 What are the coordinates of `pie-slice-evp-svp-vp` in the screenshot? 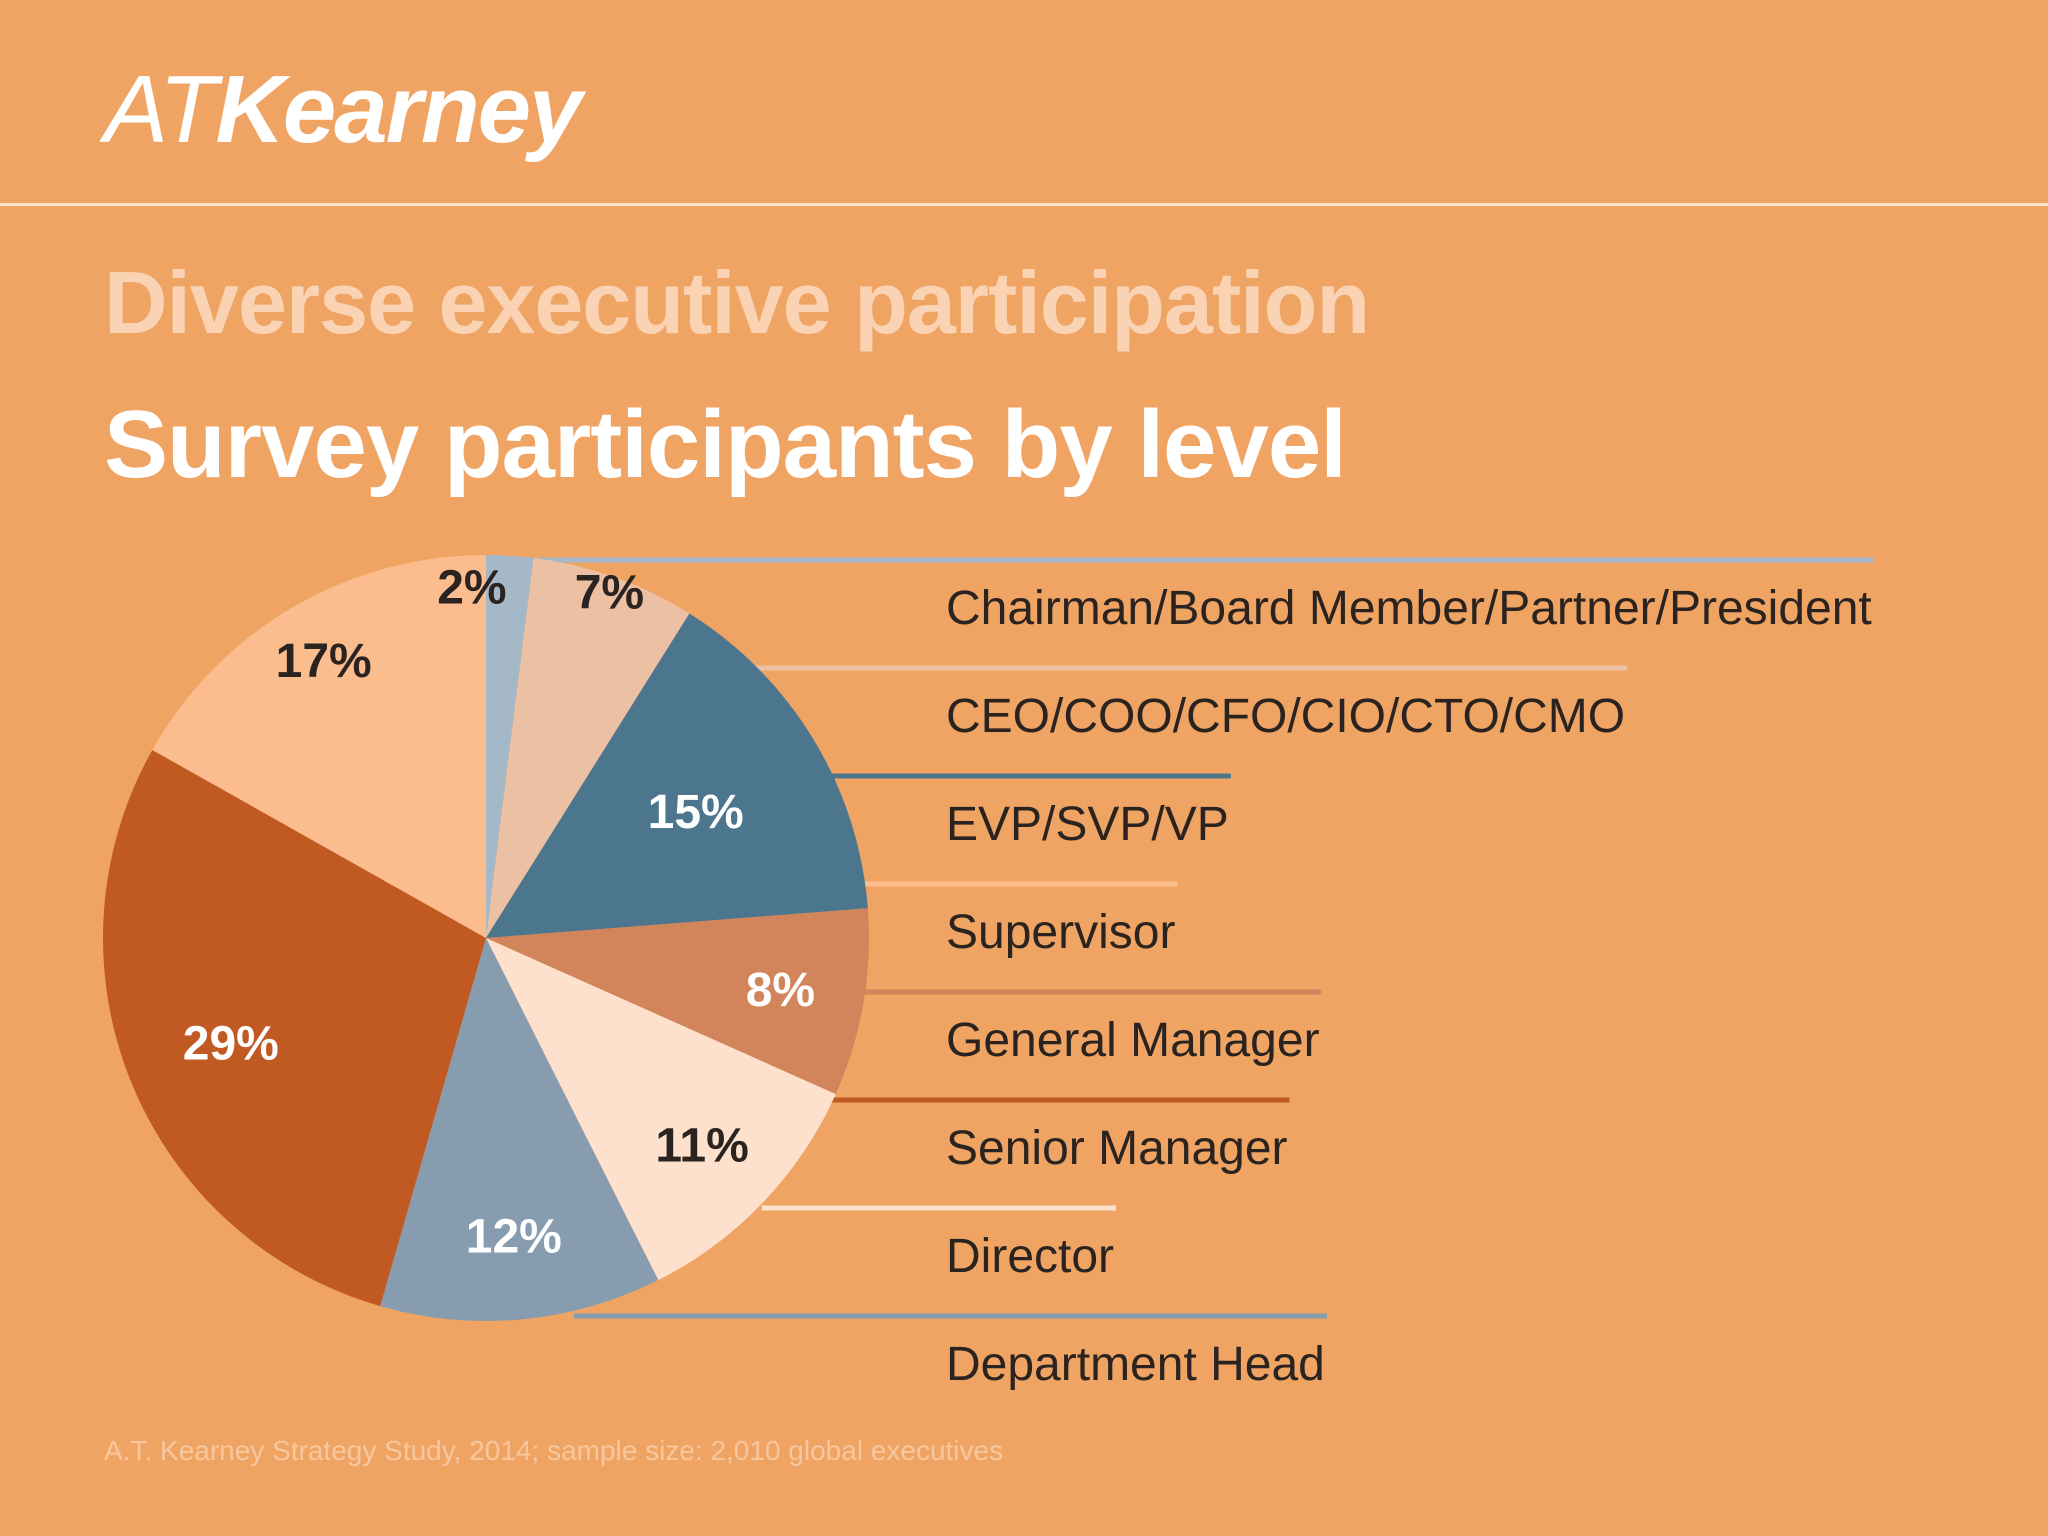 It's located at (677, 775).